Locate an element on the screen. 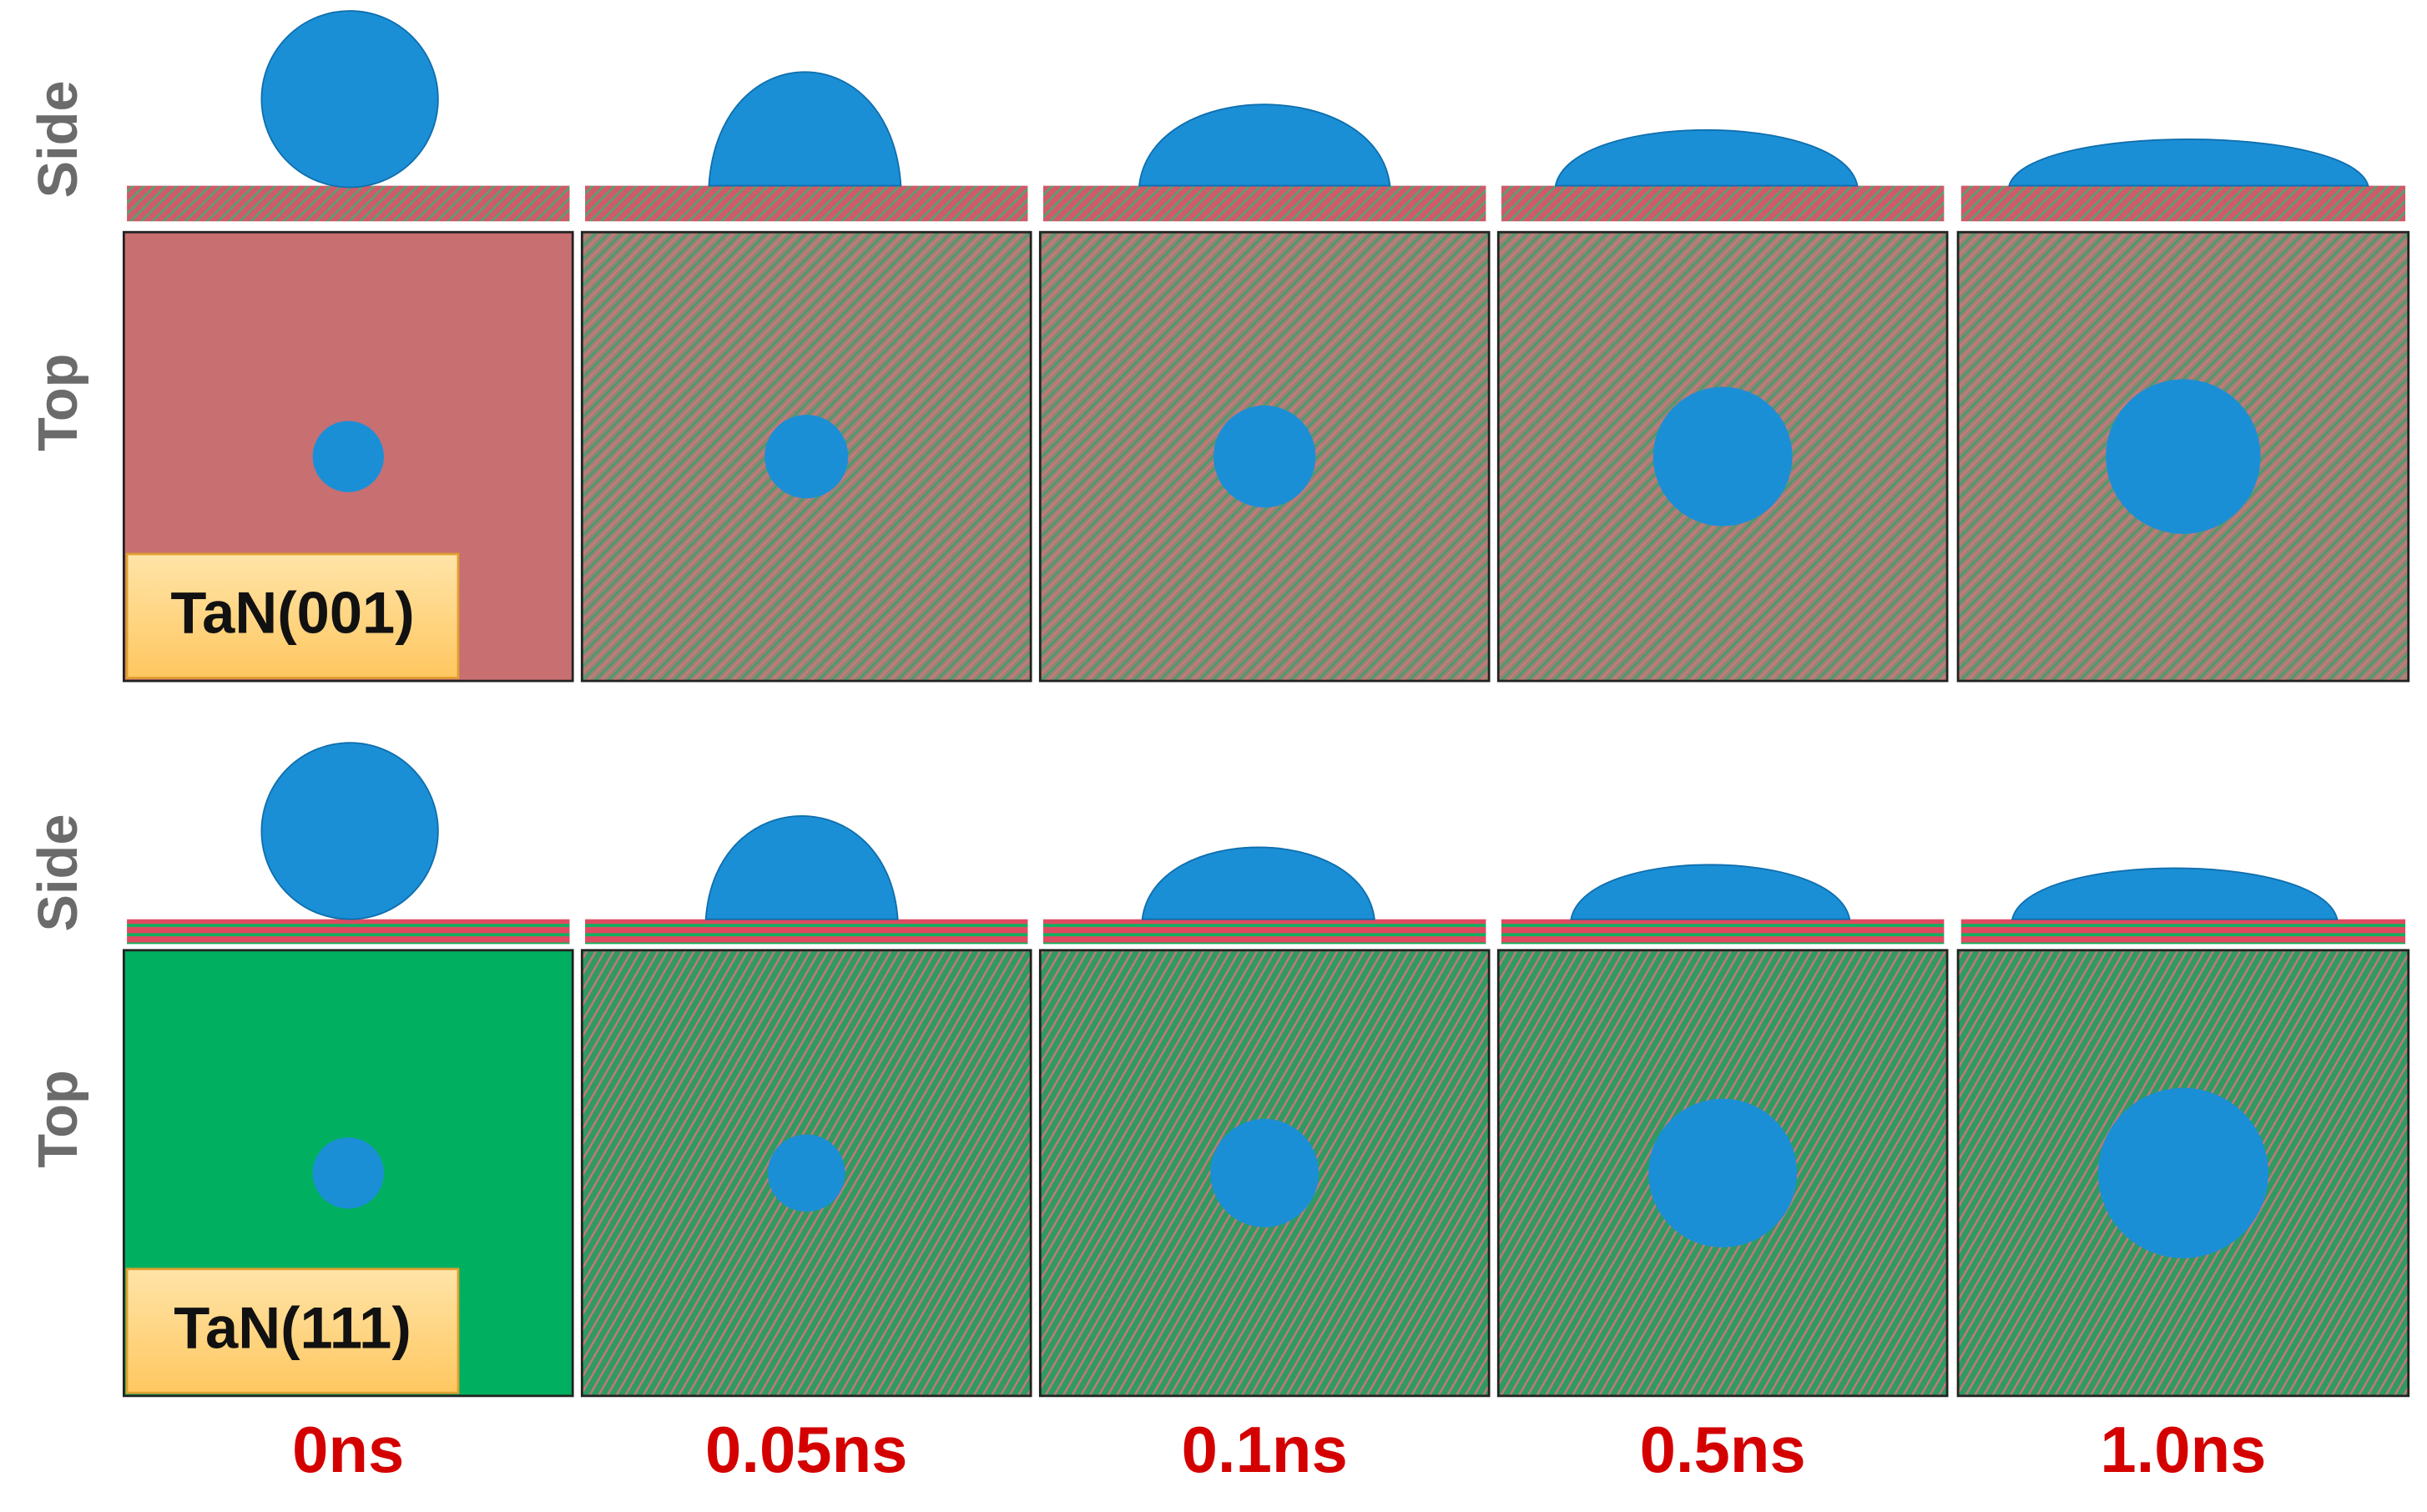 The height and width of the screenshot is (1512, 2427). time-label: 0.05ns is located at coordinates (806, 1449).